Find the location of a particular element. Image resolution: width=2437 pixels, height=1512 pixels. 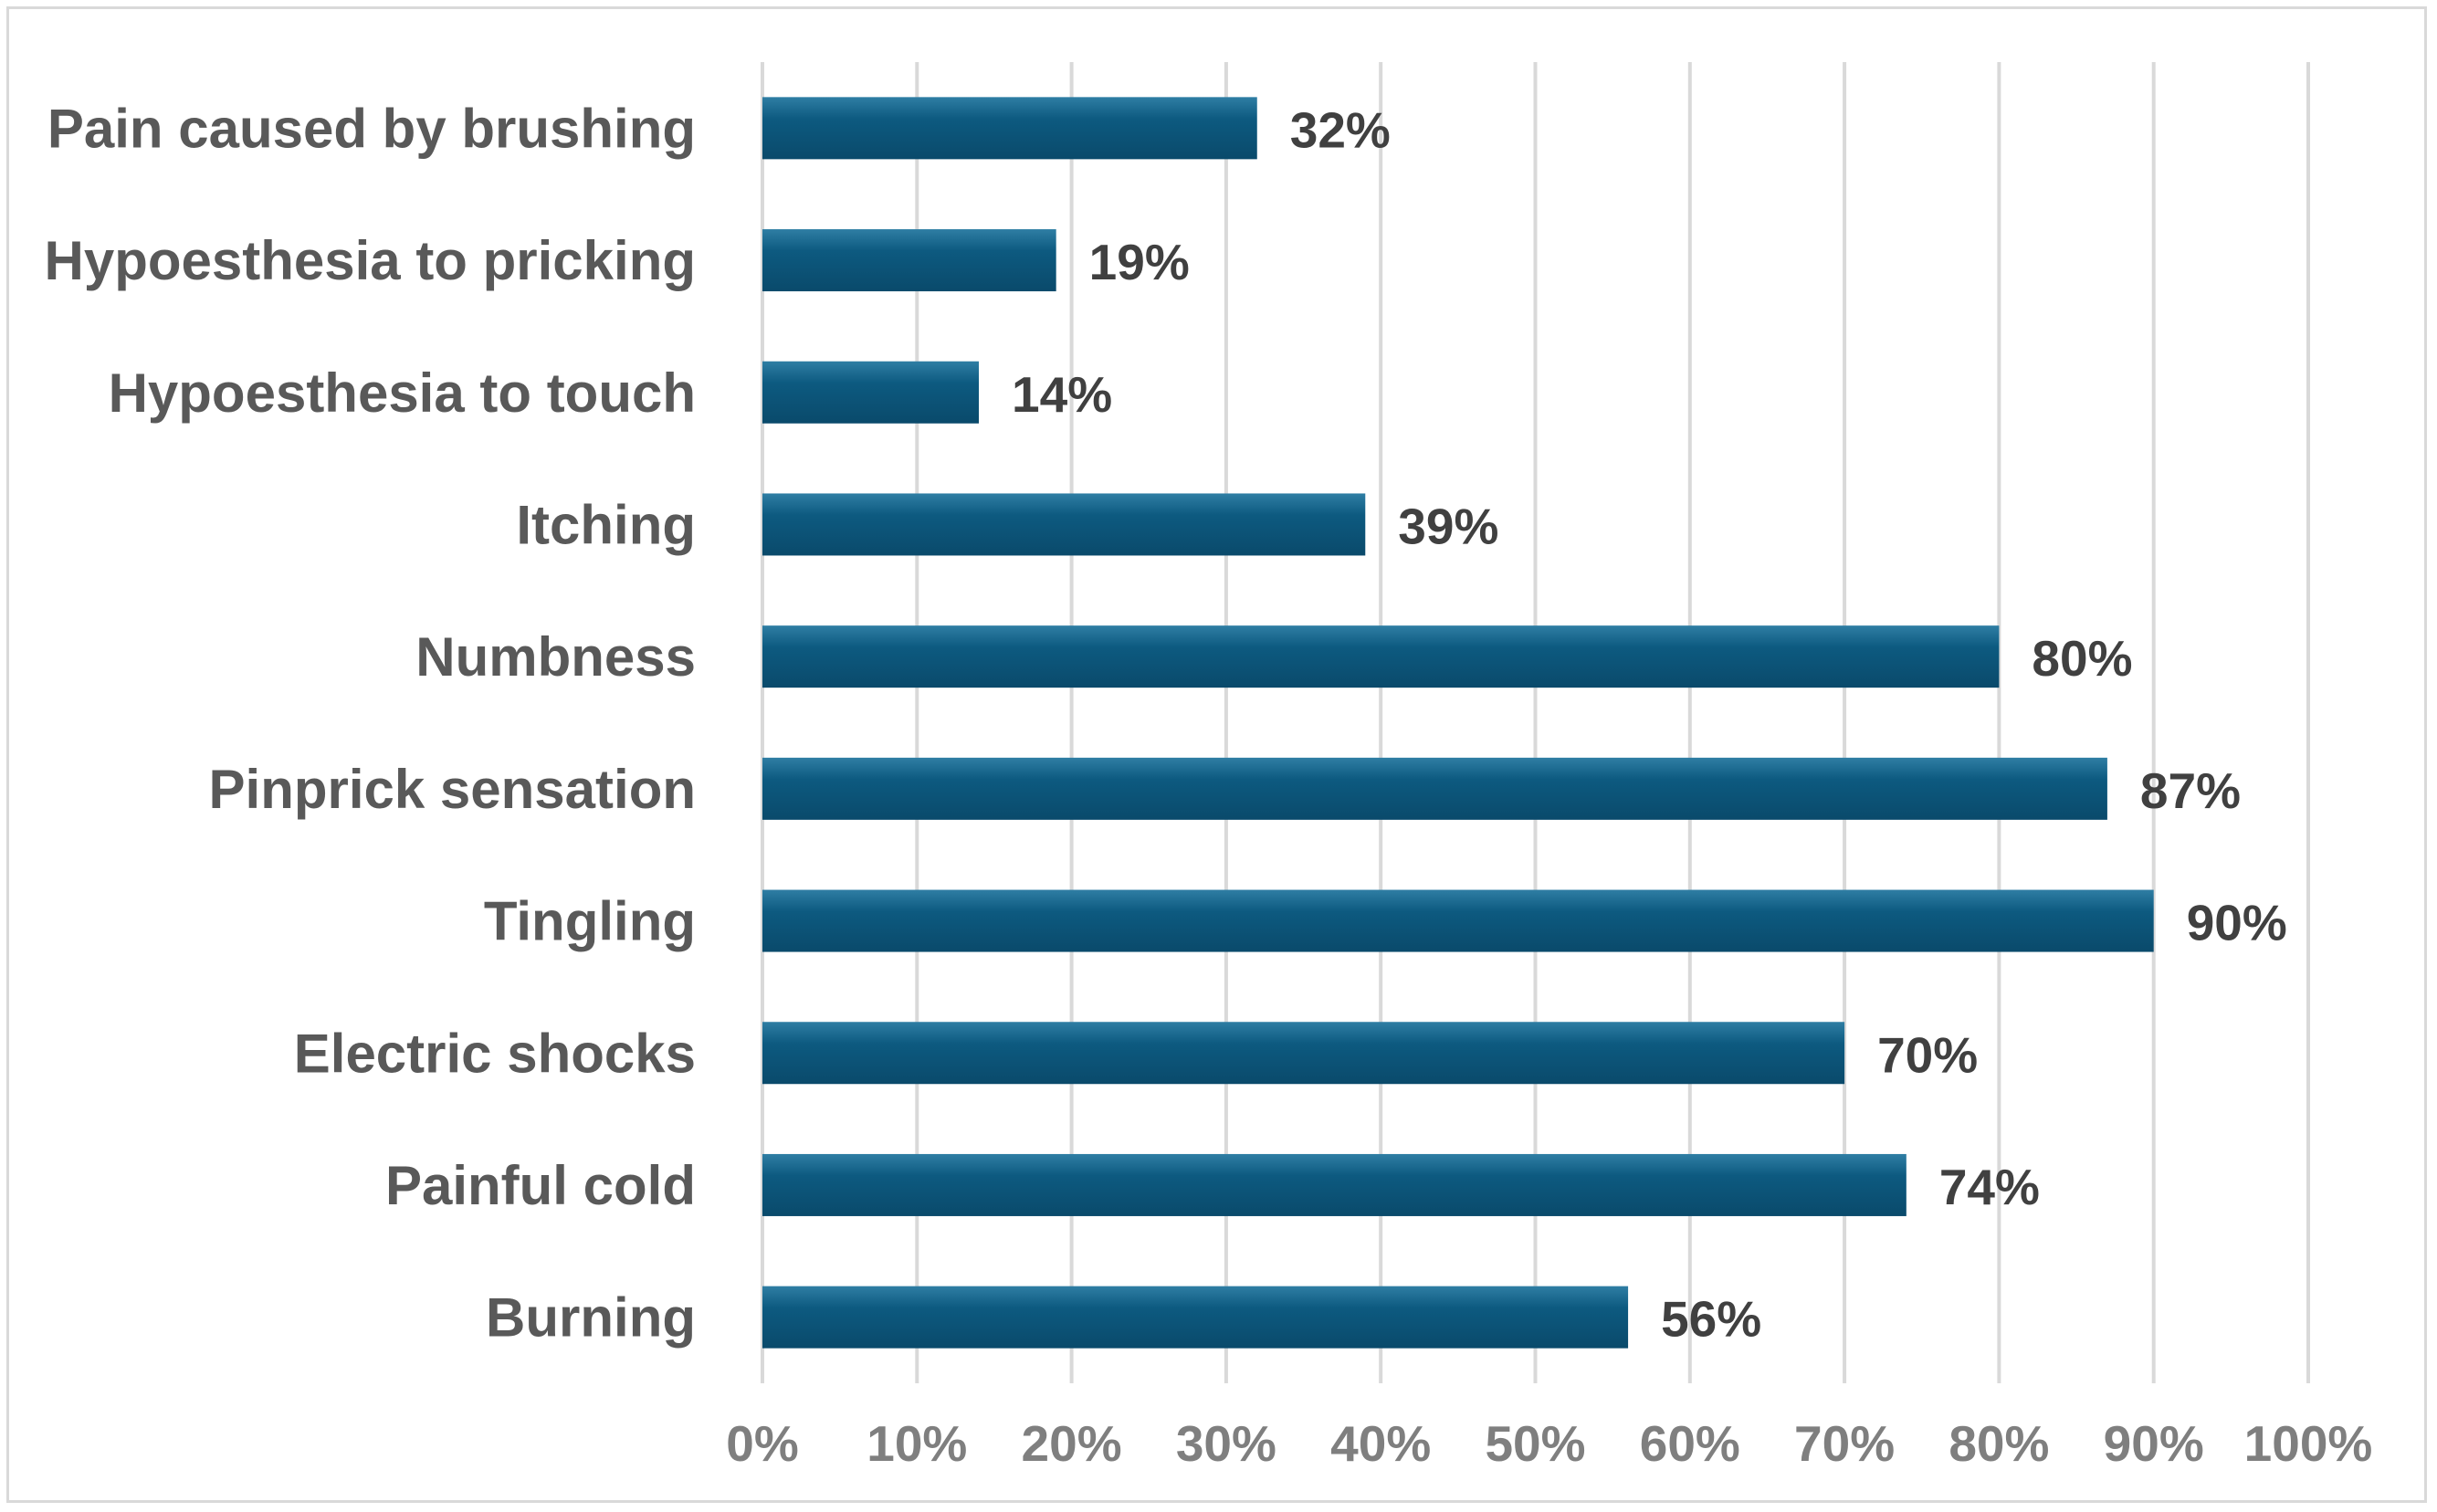

category-label: Hypoesthesia to pricking is located at coordinates (371, 260).